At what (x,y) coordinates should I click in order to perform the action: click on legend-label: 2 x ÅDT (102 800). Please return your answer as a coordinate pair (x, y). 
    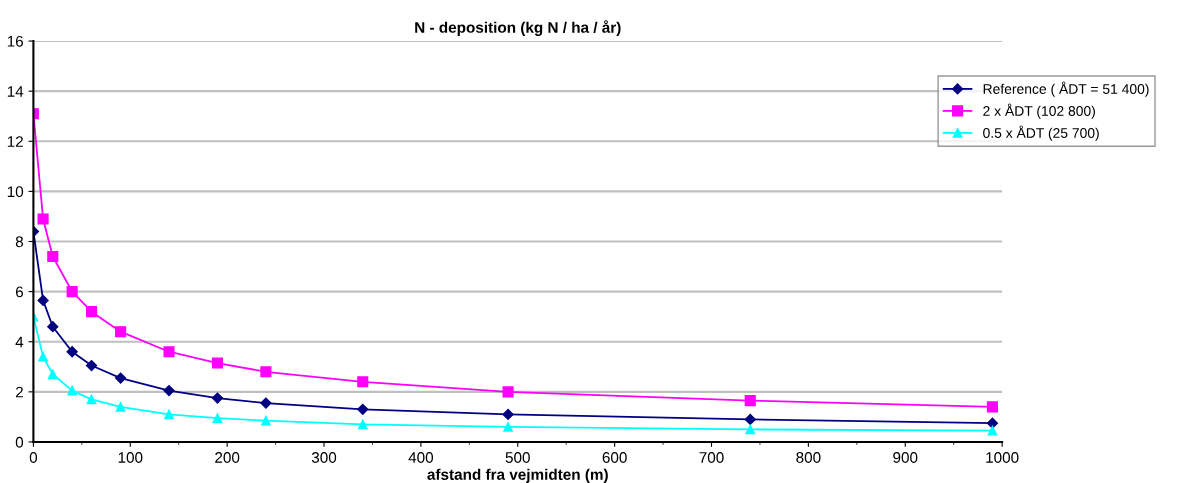
    Looking at the image, I should click on (1039, 111).